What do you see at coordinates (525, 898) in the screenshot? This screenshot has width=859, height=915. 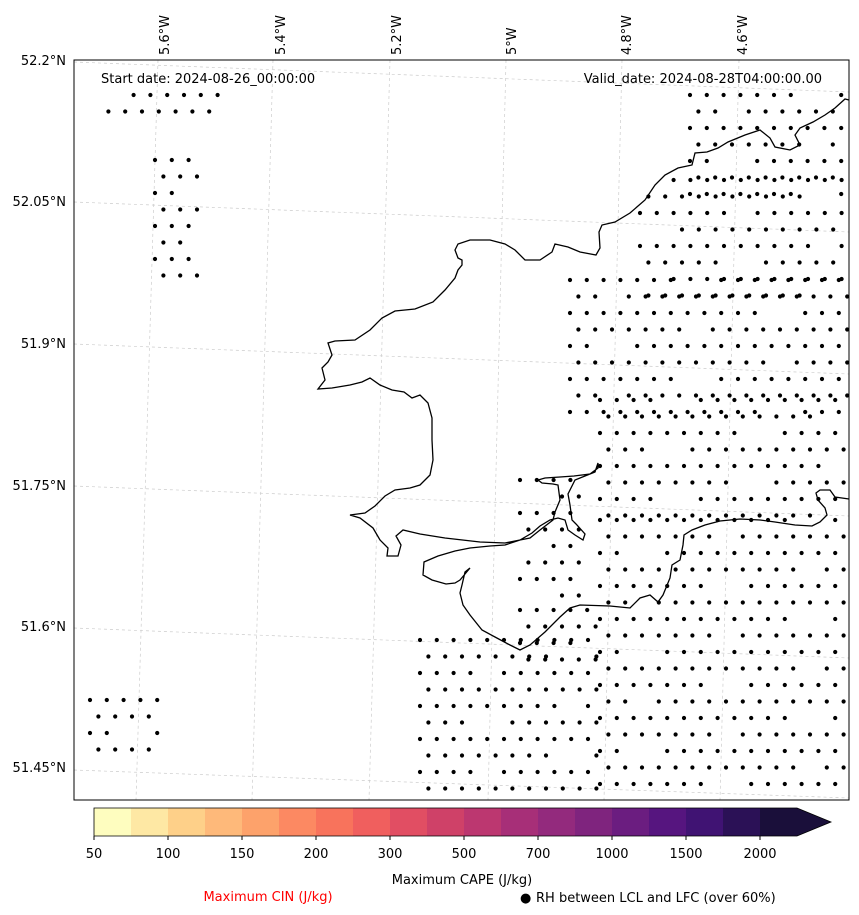 I see `rh-legend-symbol: ●` at bounding box center [525, 898].